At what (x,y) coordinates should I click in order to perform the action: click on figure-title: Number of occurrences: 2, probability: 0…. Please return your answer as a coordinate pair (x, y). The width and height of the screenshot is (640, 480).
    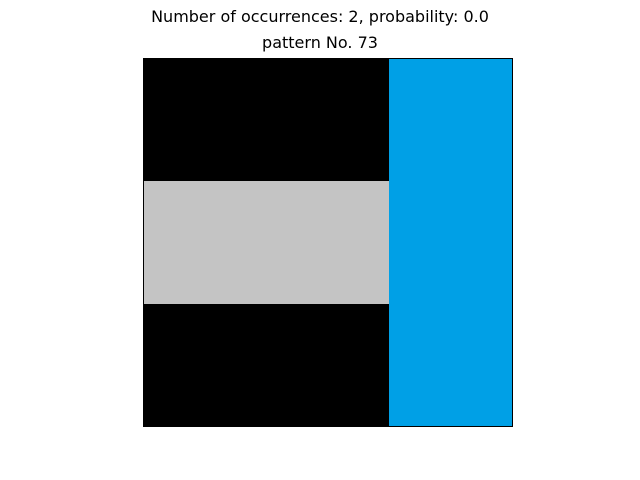
    Looking at the image, I should click on (320, 16).